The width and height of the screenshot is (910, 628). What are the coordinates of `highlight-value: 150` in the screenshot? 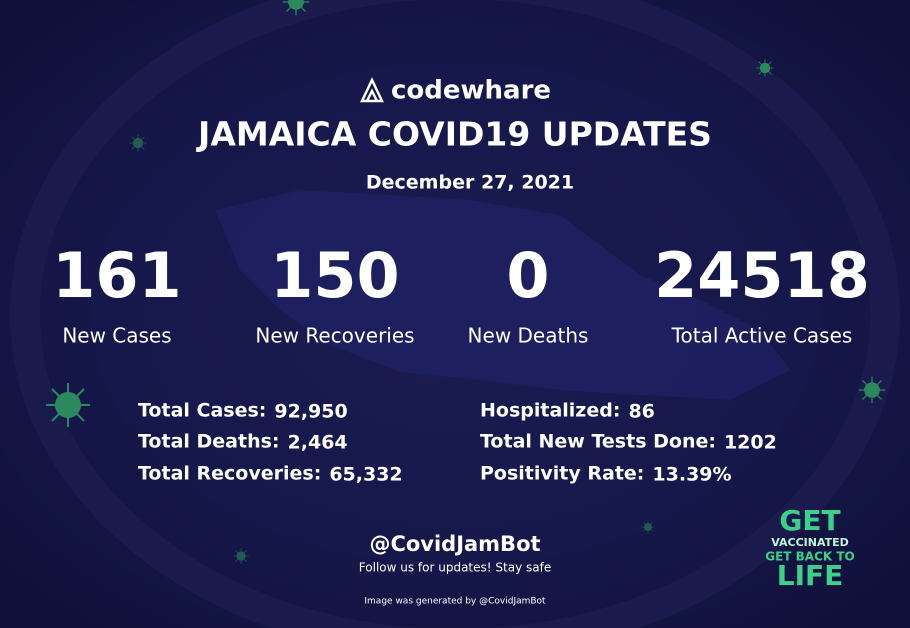 It's located at (334, 275).